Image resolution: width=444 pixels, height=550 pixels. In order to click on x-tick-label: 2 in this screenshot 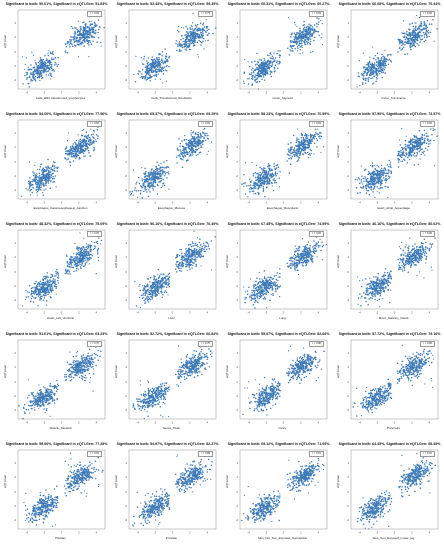, I will do `click(190, 93)`.